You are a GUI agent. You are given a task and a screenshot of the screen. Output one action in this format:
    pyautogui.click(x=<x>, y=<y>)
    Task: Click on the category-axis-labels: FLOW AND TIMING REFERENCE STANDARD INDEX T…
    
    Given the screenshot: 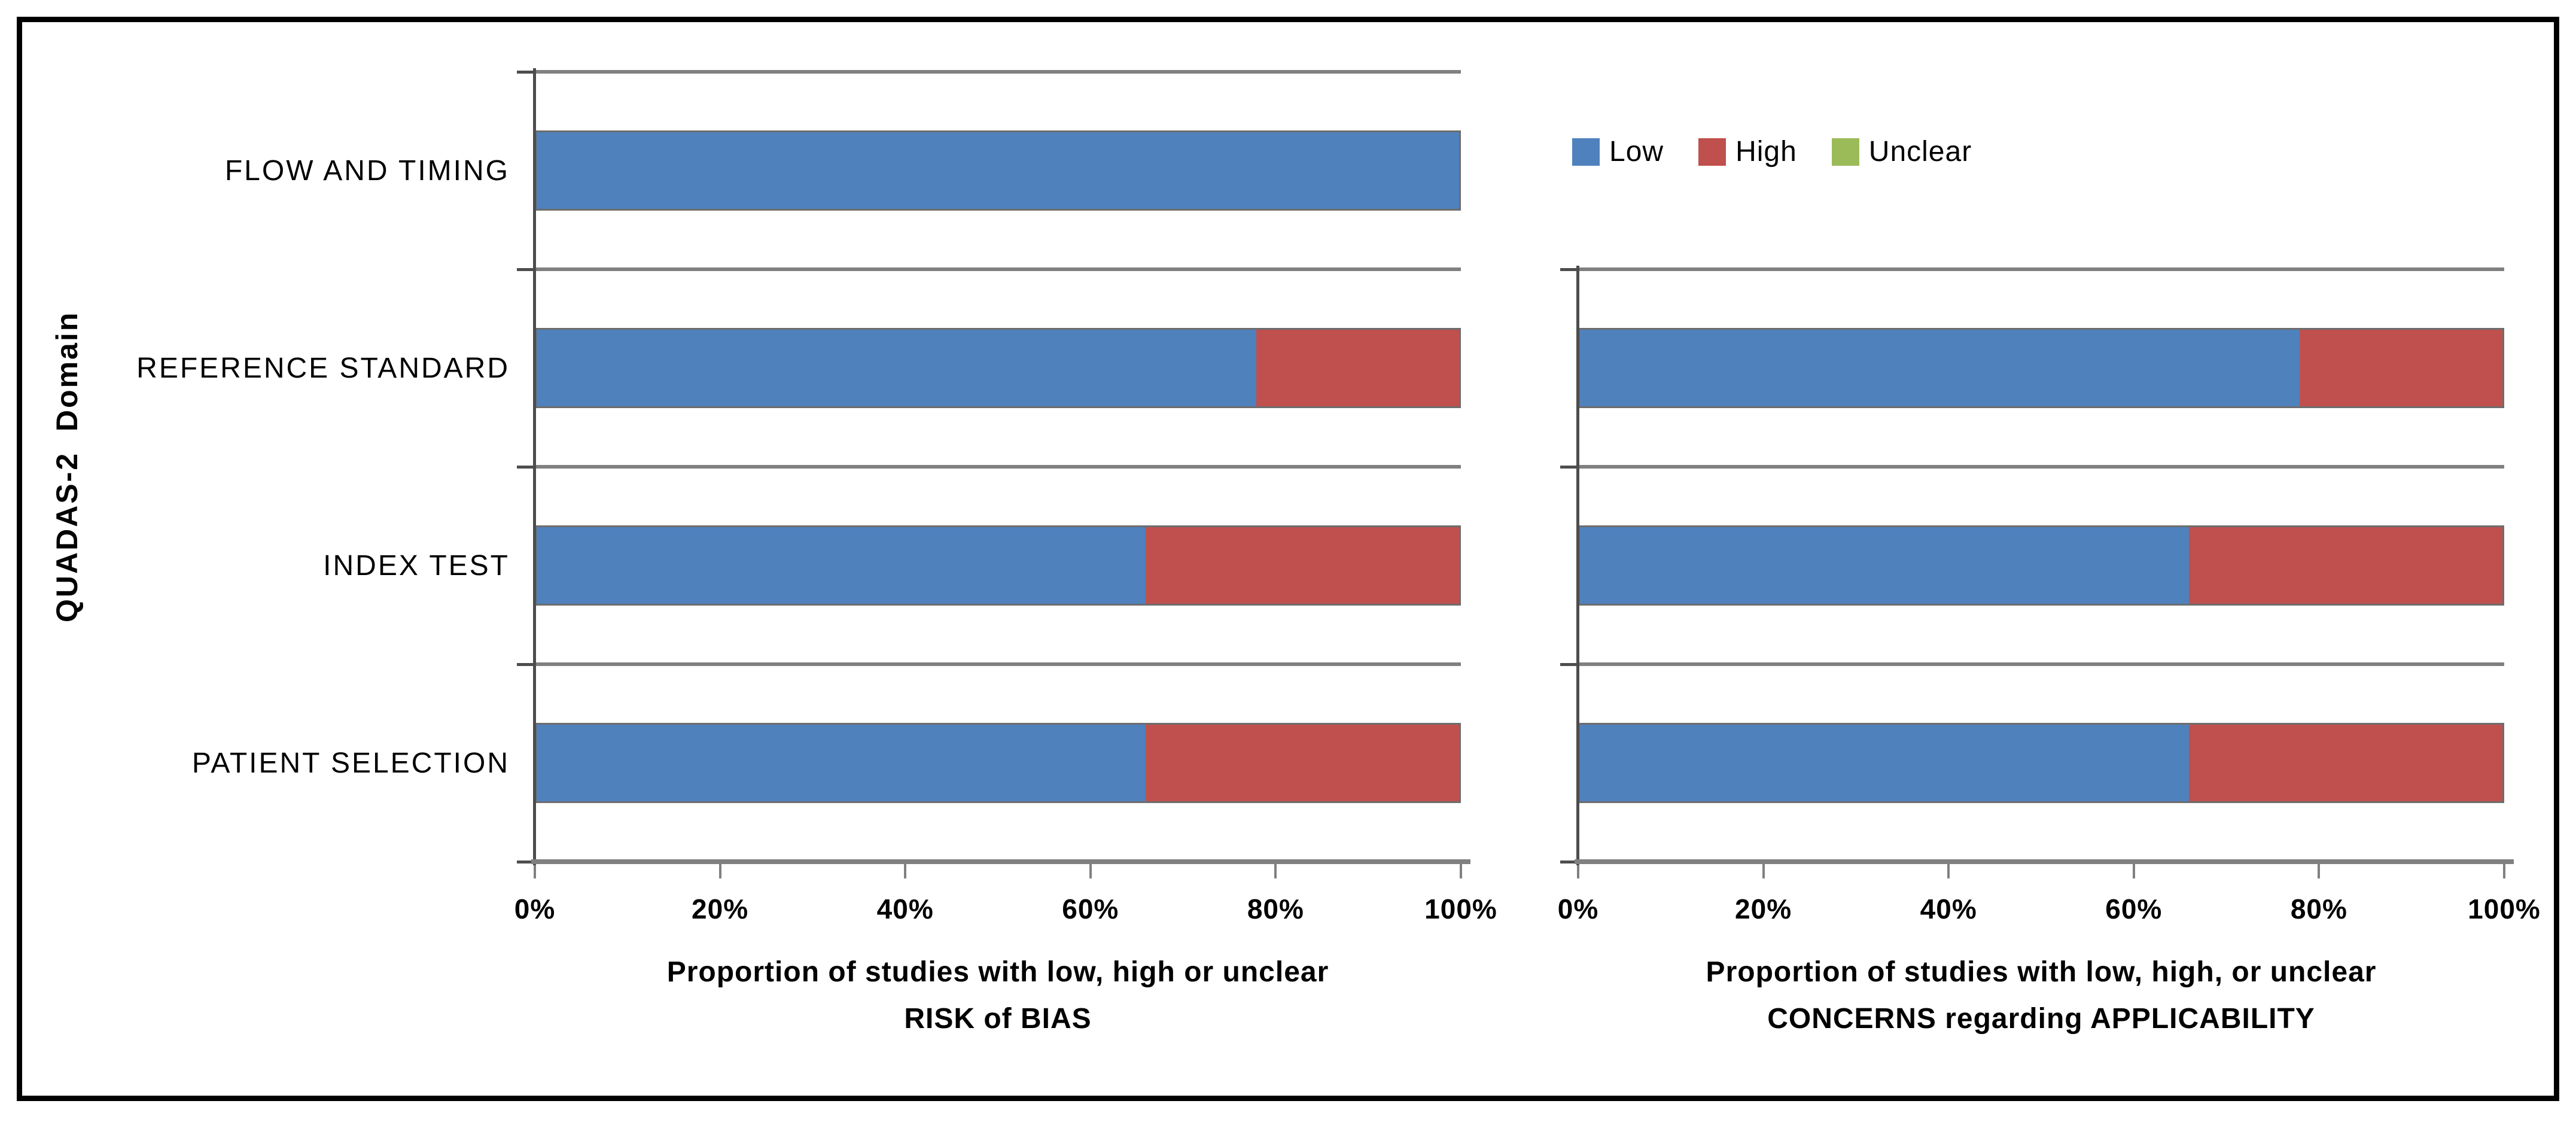 What is the action you would take?
    pyautogui.click(x=300, y=467)
    